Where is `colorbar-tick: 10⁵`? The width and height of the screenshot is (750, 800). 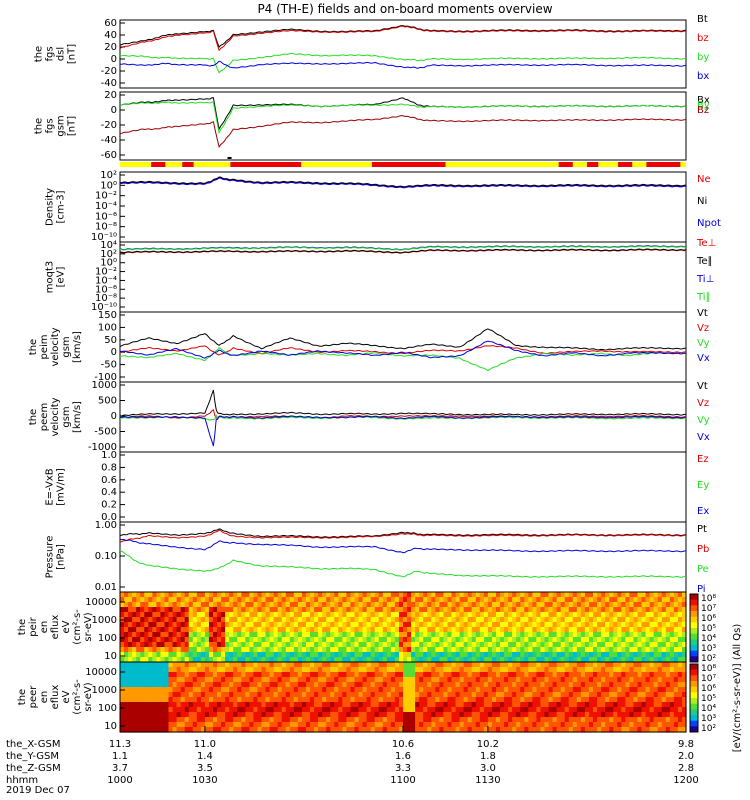 colorbar-tick: 10⁵ is located at coordinates (708, 699).